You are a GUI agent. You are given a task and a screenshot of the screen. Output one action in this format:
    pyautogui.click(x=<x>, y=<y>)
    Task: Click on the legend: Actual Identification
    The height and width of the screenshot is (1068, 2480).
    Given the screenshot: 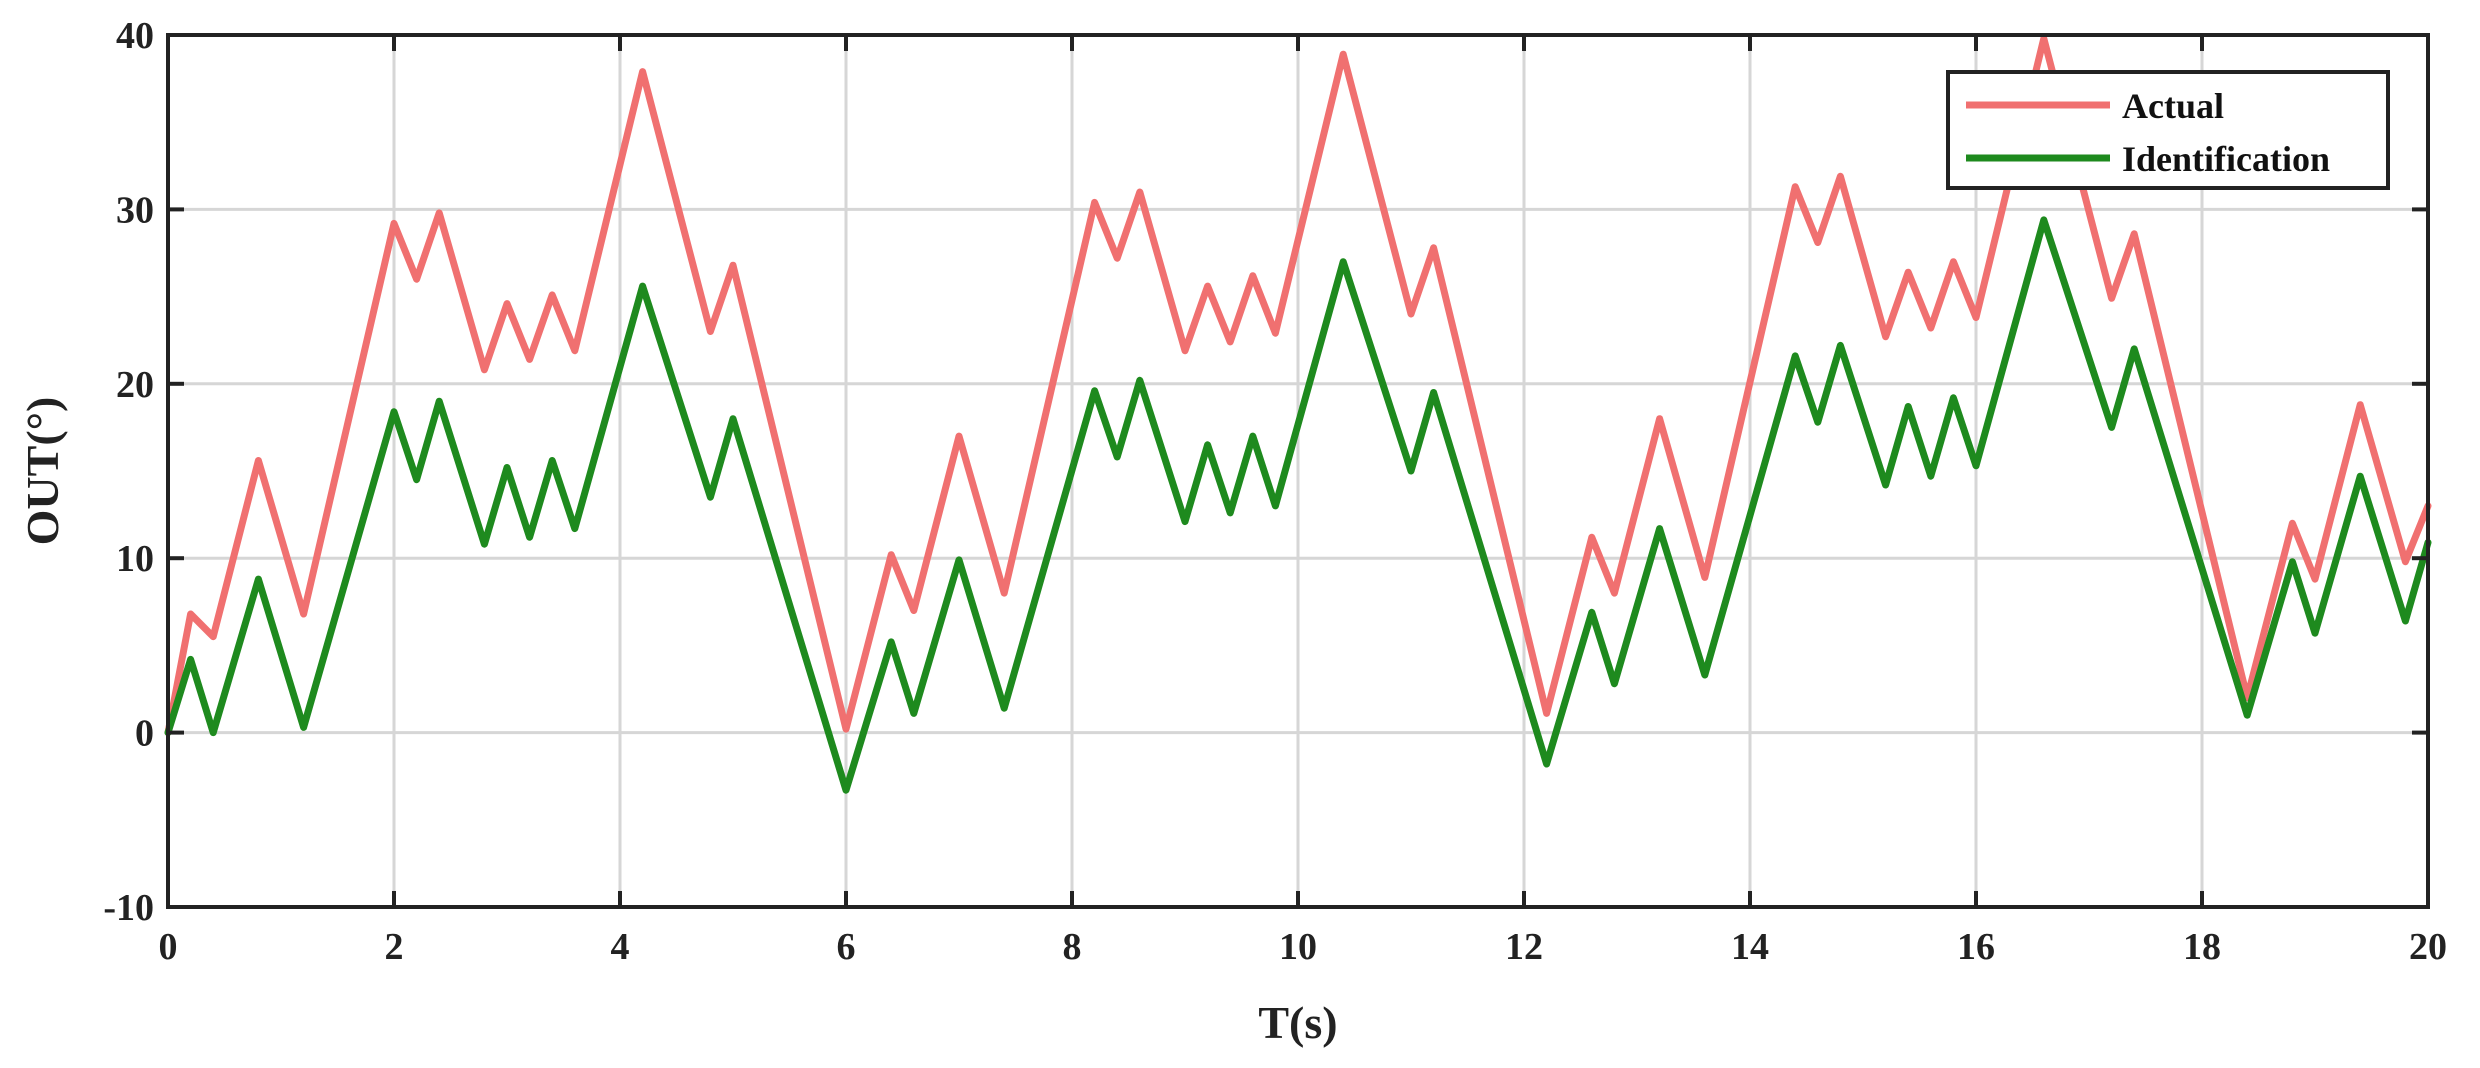 What is the action you would take?
    pyautogui.click(x=2168, y=130)
    